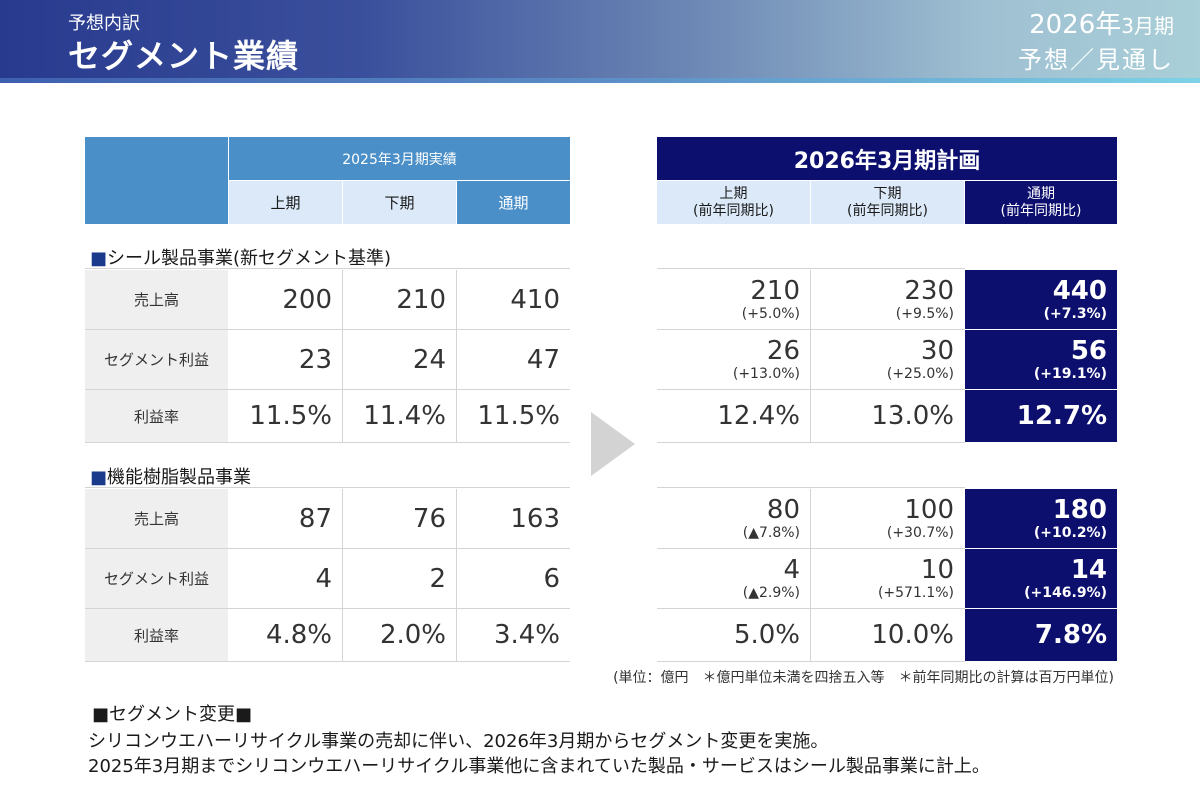 Image resolution: width=1200 pixels, height=799 pixels. Describe the element at coordinates (172, 714) in the screenshot. I see `footer-heading: ■セグメント変更■` at that location.